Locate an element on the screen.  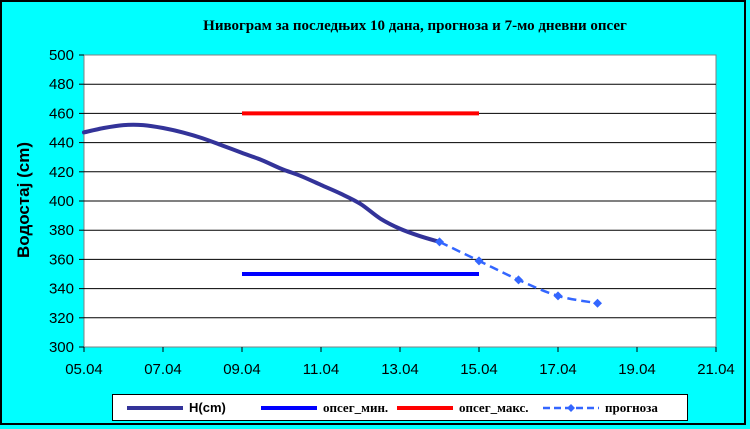
y-tick-label: 300 is located at coordinates (61, 347).